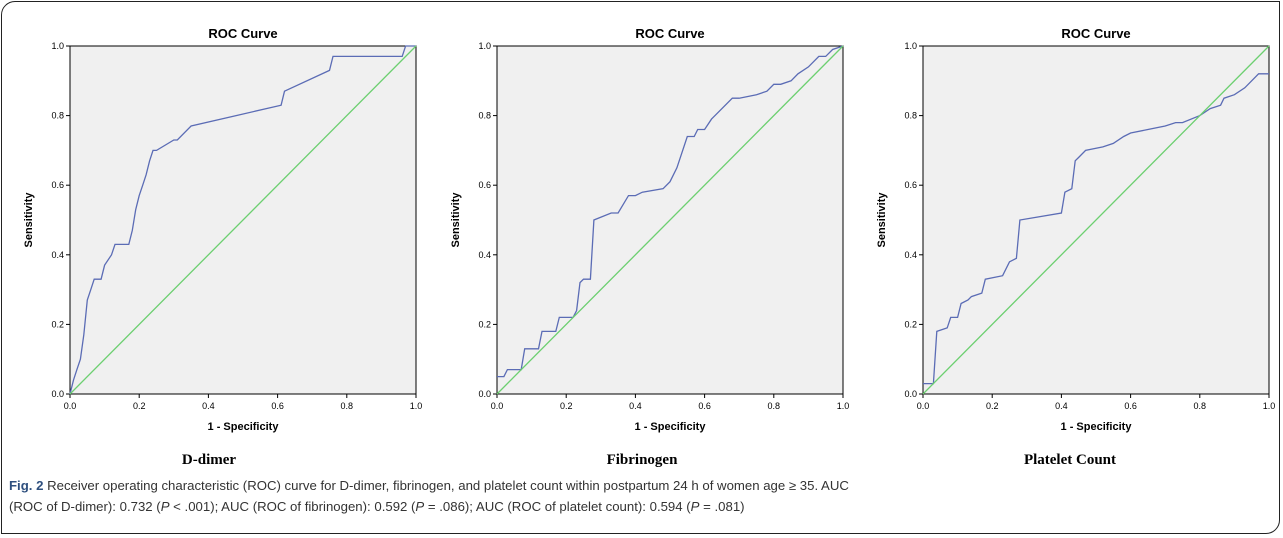  Describe the element at coordinates (85, 506) in the screenshot. I see `caption-line-2a: (ROC of D-dimer): 0.732 (` at that location.